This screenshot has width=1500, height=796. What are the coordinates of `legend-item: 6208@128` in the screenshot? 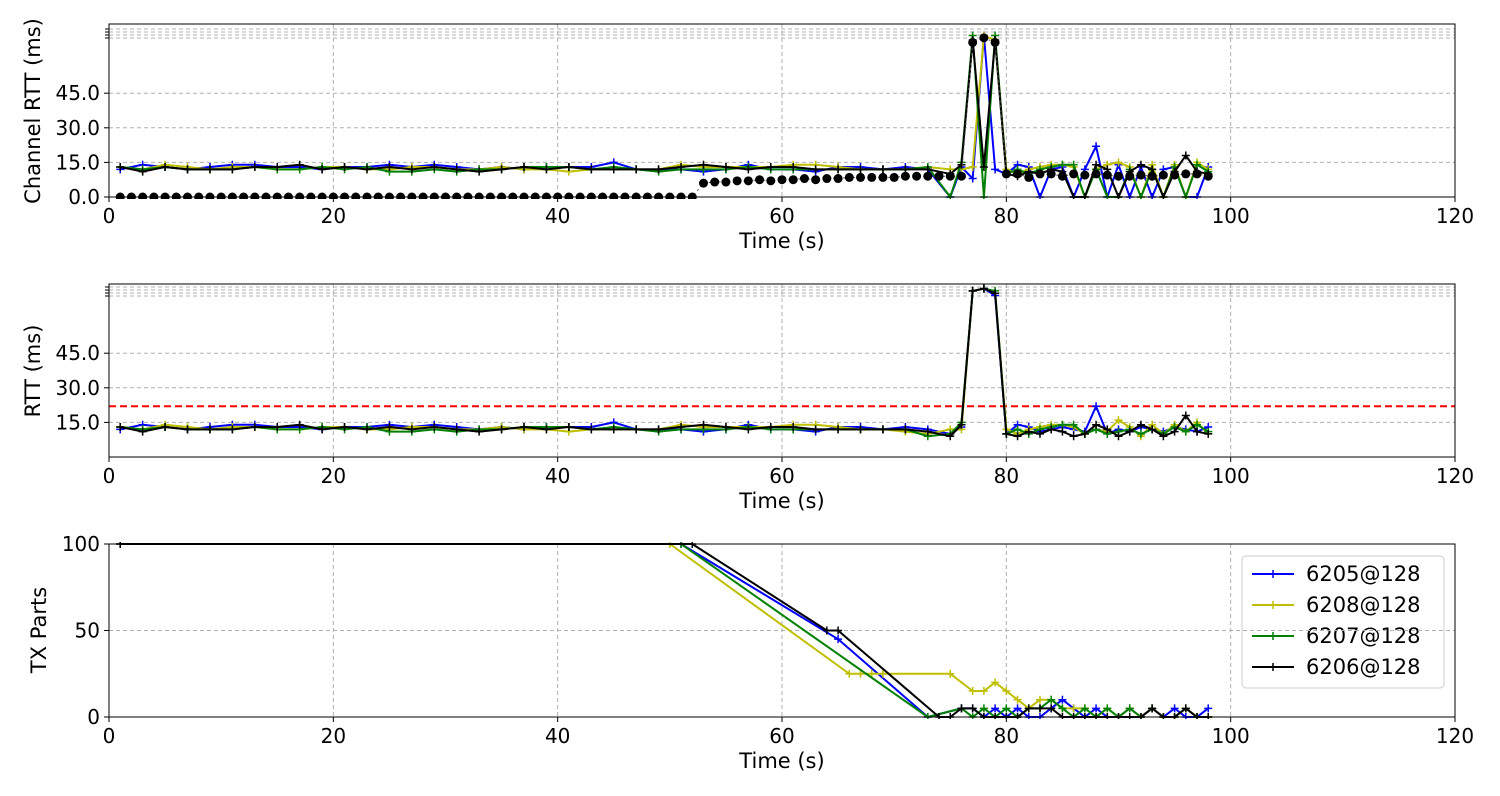 It's located at (1336, 605).